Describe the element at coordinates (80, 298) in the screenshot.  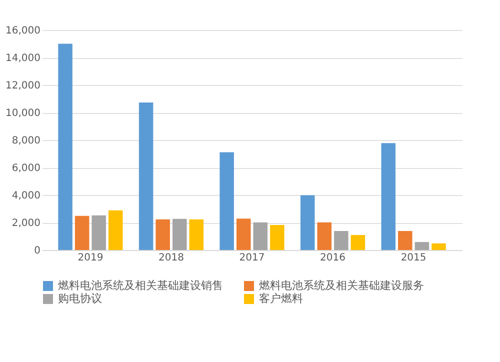
I see `legend-label: 购电协议` at that location.